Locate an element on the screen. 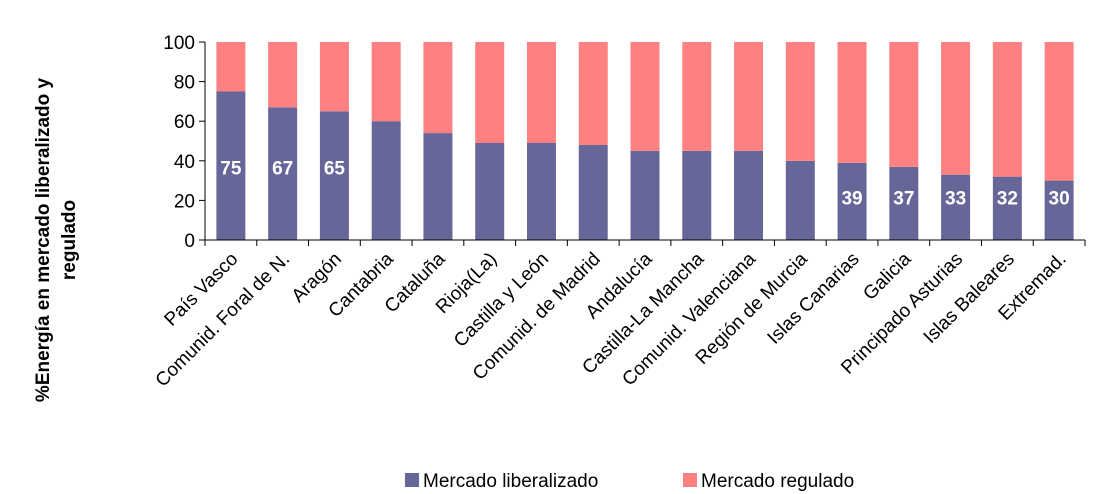 The height and width of the screenshot is (494, 1093). data-label: 65 is located at coordinates (335, 169).